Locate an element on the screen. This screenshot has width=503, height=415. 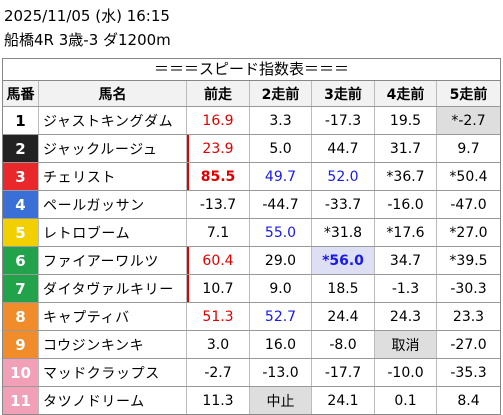
speed-index-cell: 29.0 is located at coordinates (281, 260).